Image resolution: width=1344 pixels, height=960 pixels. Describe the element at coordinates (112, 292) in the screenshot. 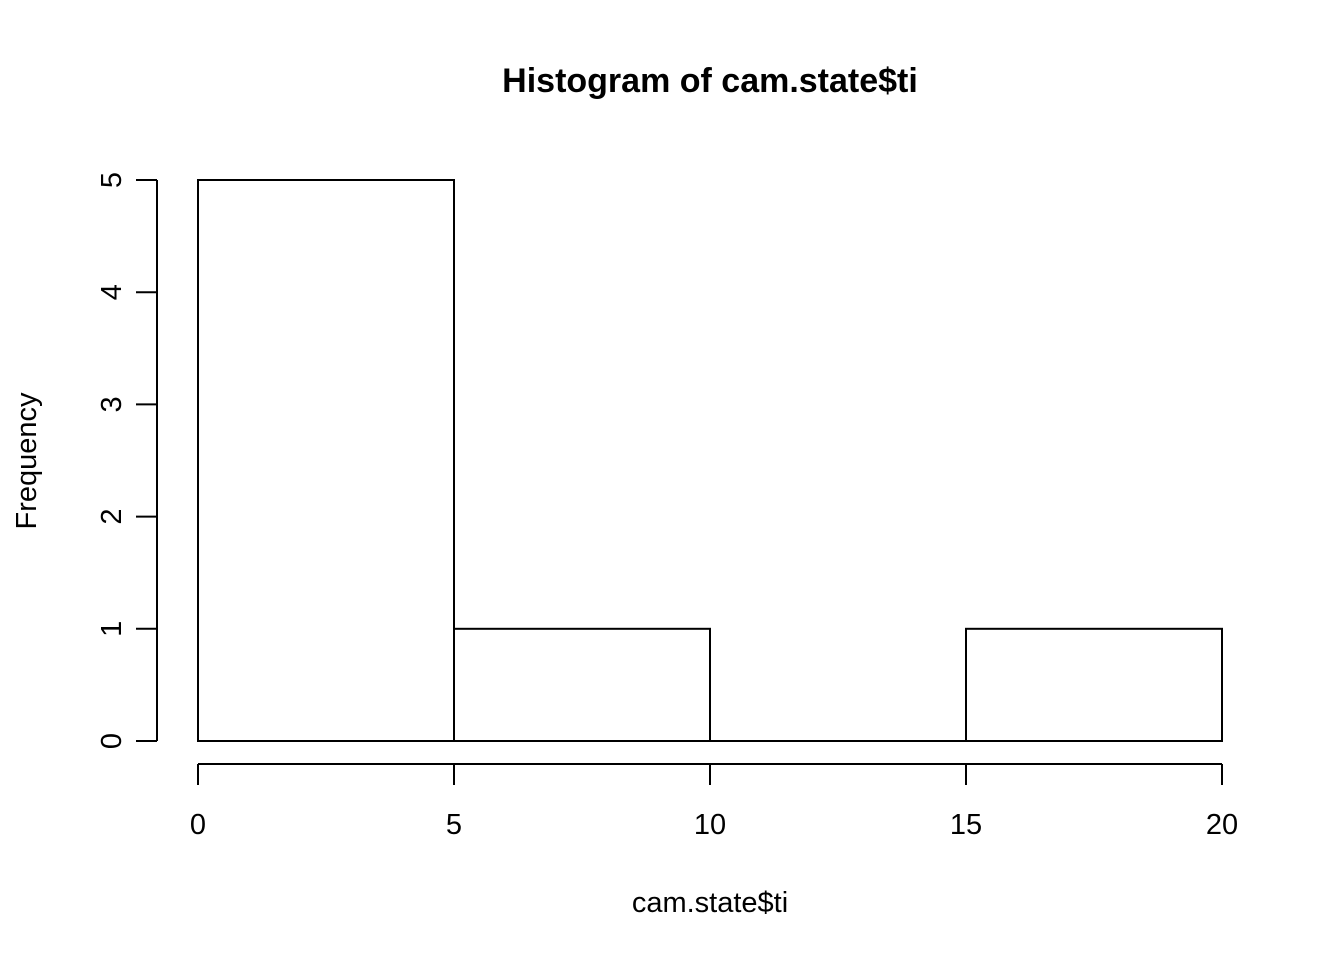

I see `y-tick-label: 4` at that location.